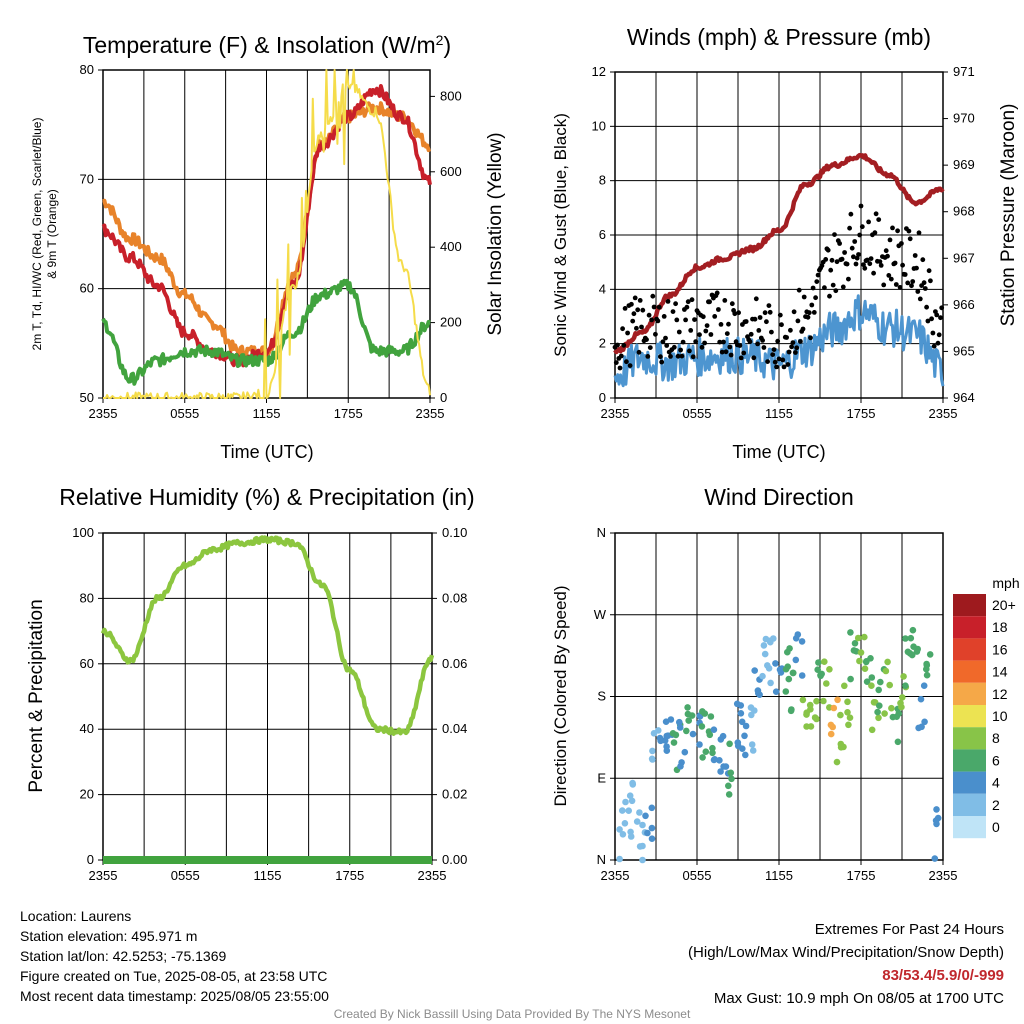 Image resolution: width=1024 pixels, height=1024 pixels. What do you see at coordinates (964, 350) in the screenshot?
I see `y2-tick-label: 965` at bounding box center [964, 350].